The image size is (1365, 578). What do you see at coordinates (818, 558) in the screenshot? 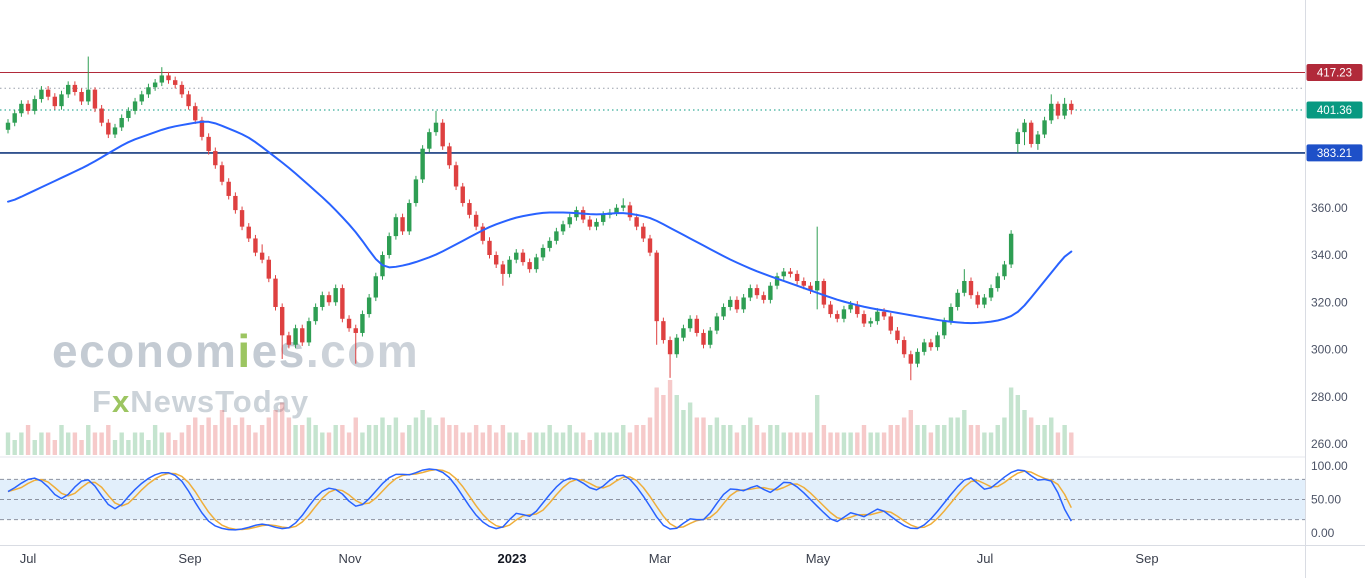
I see `time-axis-label: May` at bounding box center [818, 558].